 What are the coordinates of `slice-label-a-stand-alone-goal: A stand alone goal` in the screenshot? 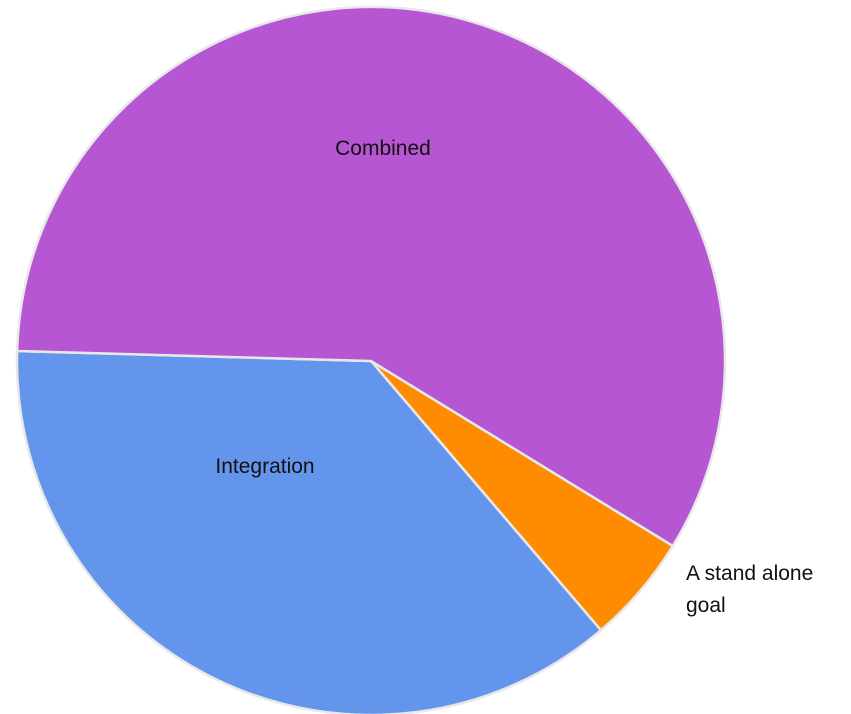 It's located at (752, 589).